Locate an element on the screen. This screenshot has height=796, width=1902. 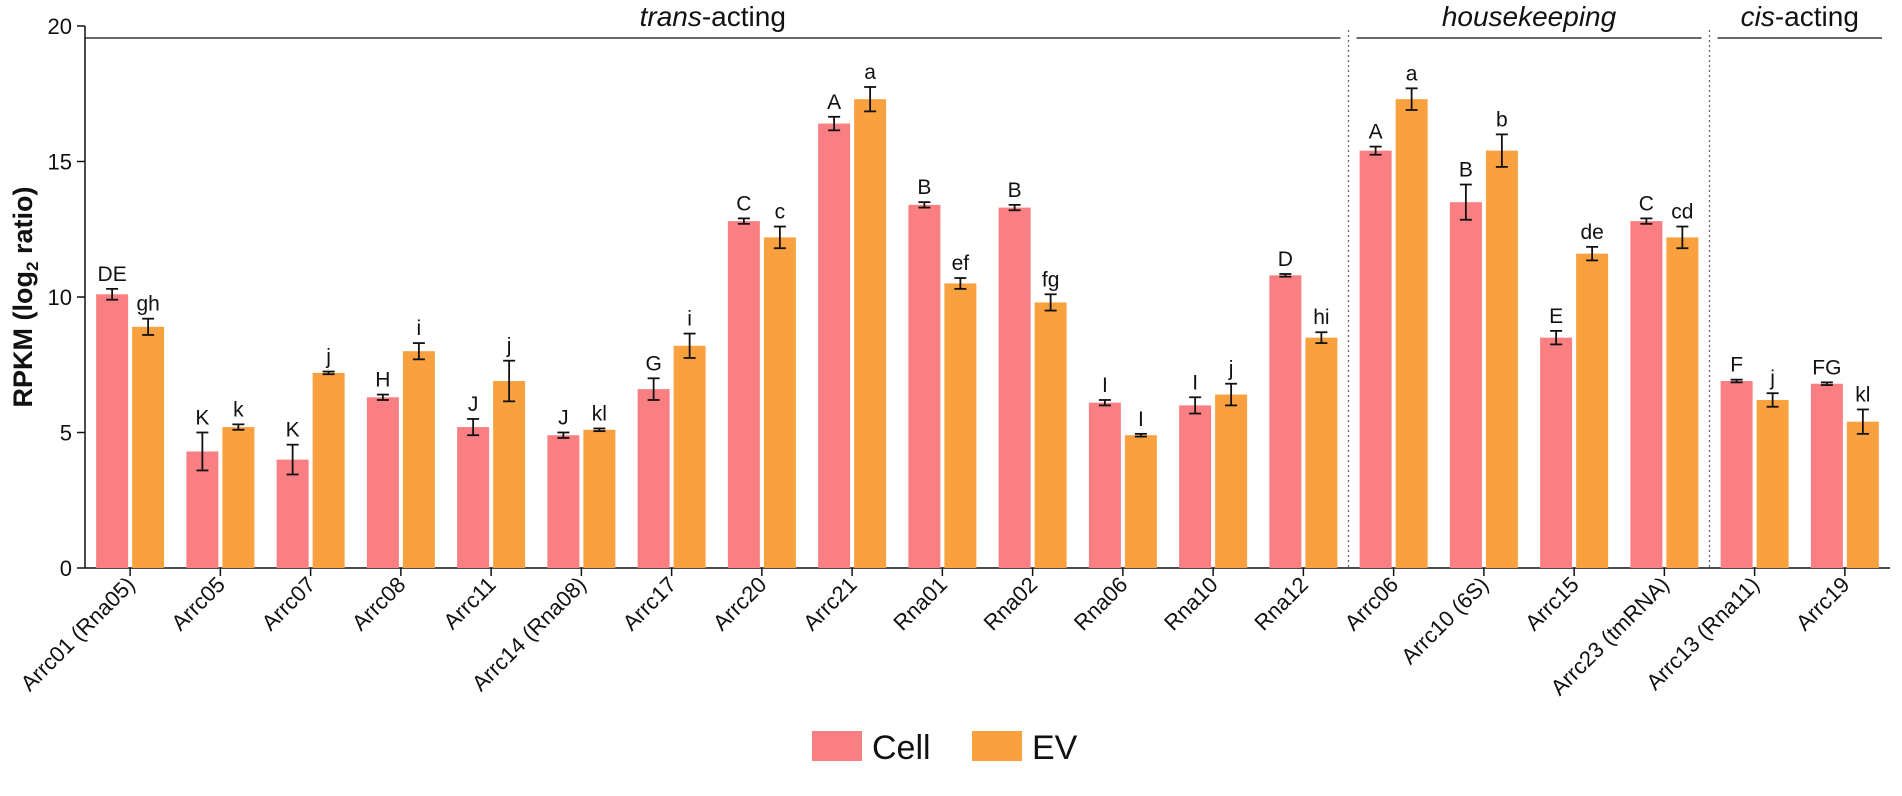
y-tick-label: 5 is located at coordinates (66, 433).